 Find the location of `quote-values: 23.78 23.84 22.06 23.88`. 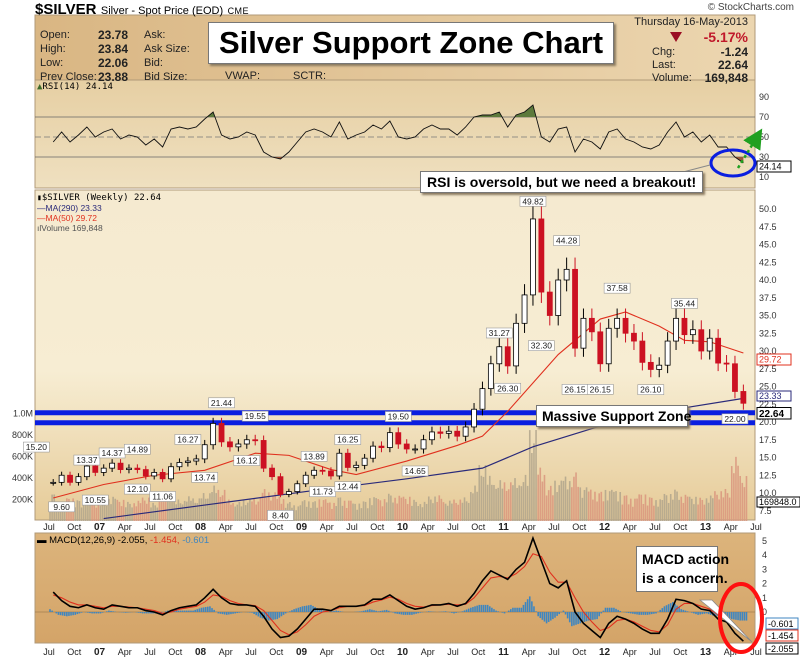

quote-values: 23.78 23.84 22.06 23.88 is located at coordinates (113, 56).